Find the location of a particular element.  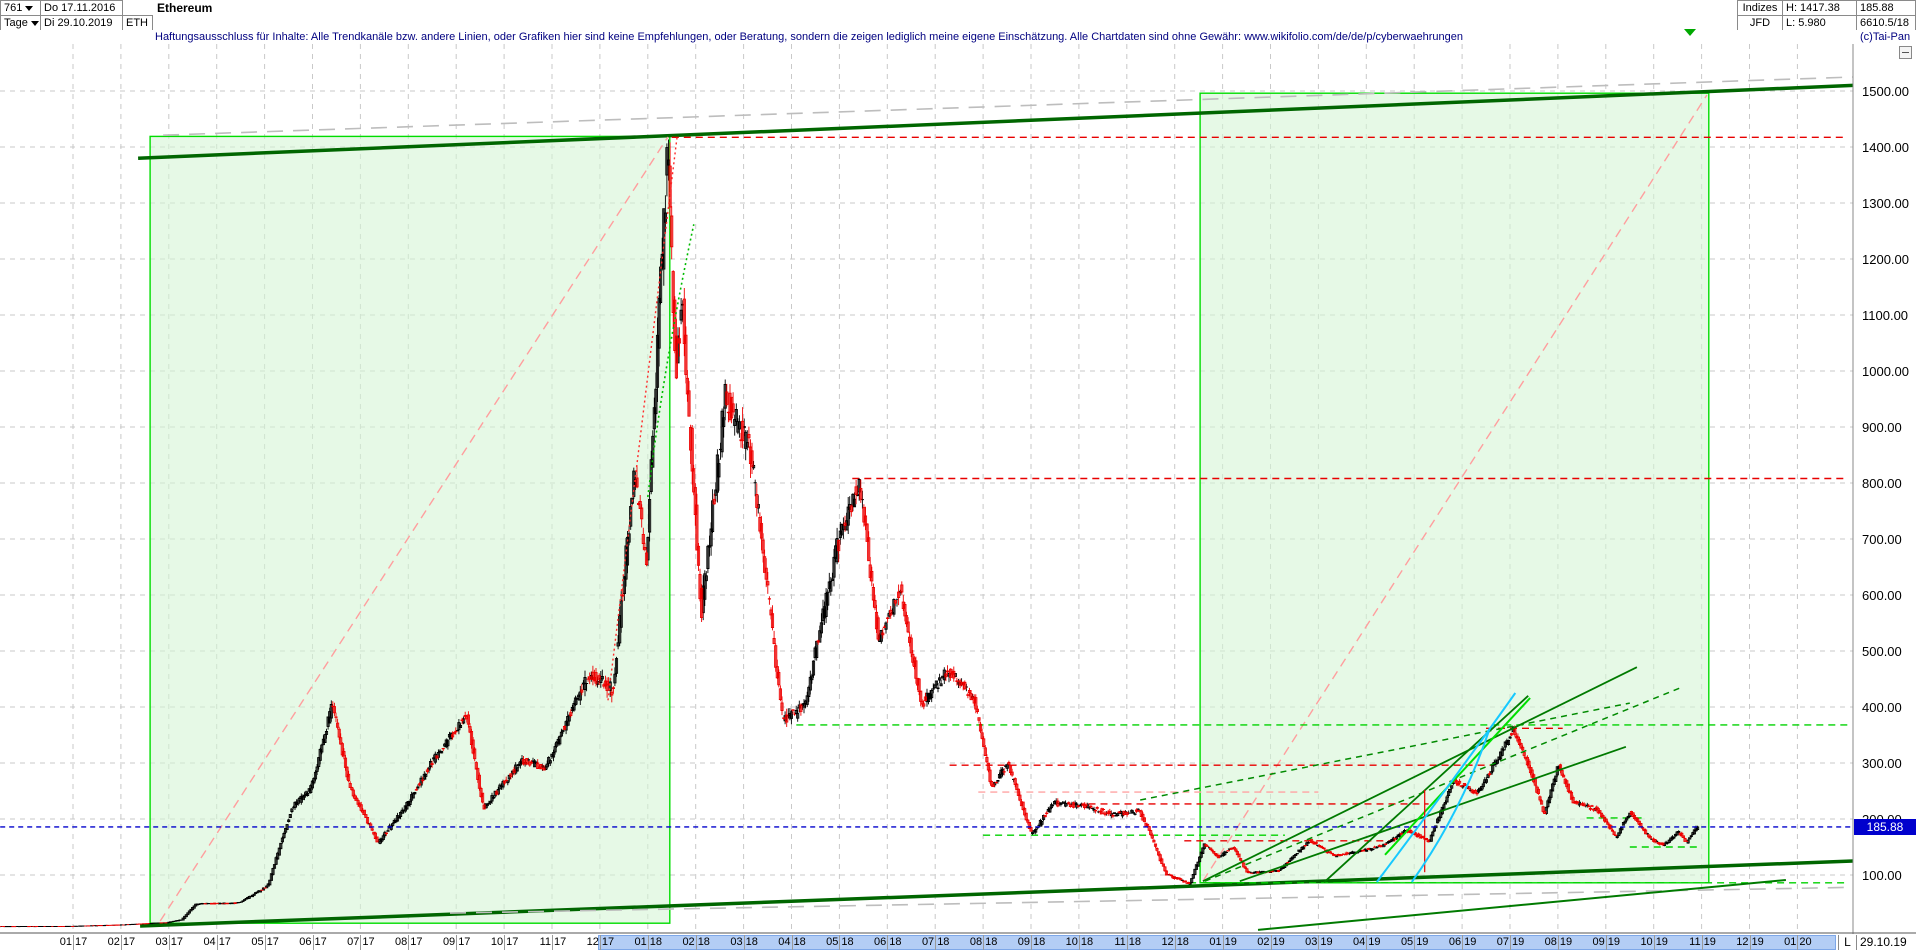

y-axis-label: 1100.00 is located at coordinates (1885, 315).